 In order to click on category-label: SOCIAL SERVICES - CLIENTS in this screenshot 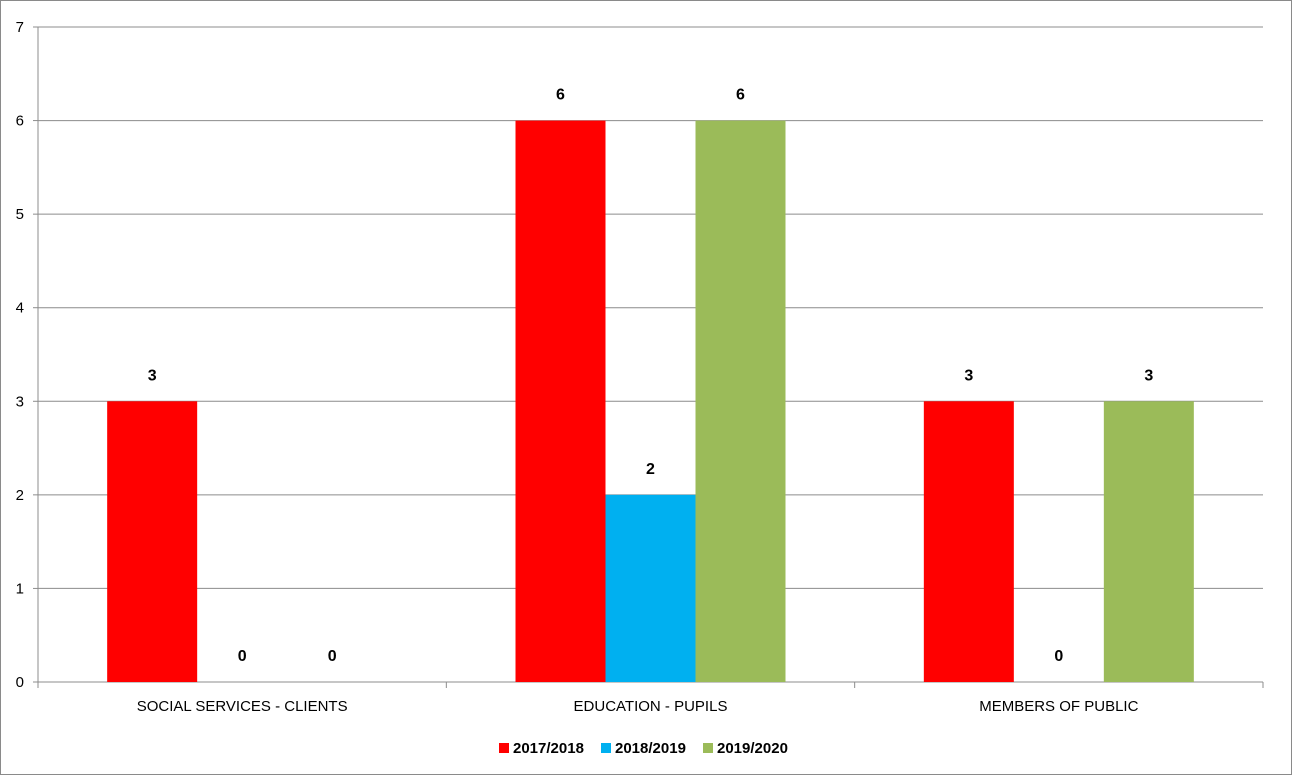, I will do `click(242, 706)`.